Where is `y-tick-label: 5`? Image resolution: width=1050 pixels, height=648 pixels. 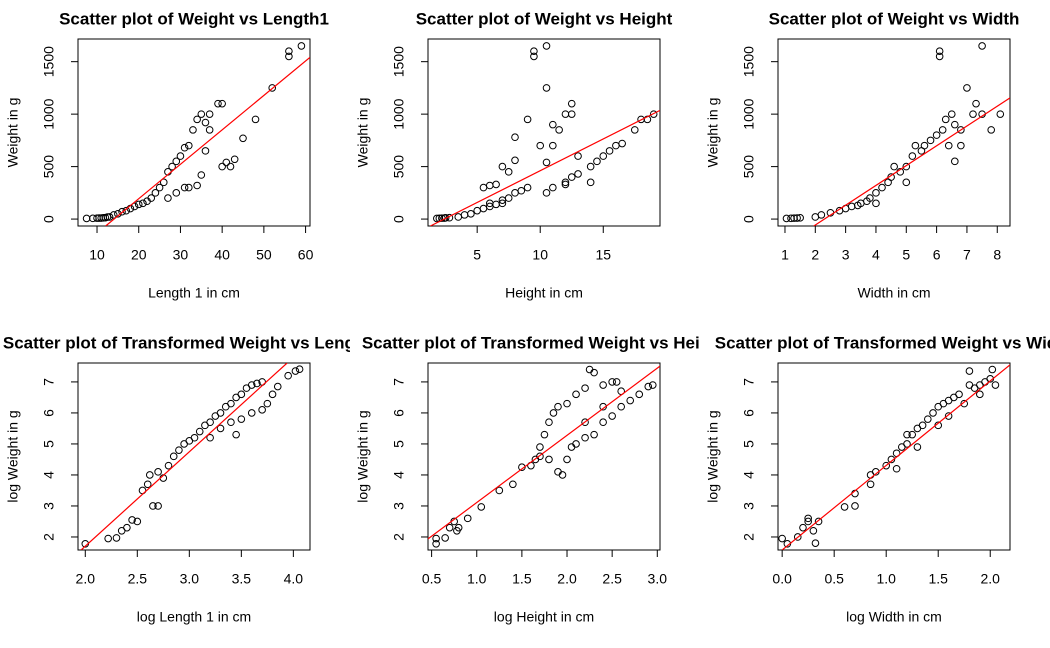
y-tick-label: 5 is located at coordinates (749, 444).